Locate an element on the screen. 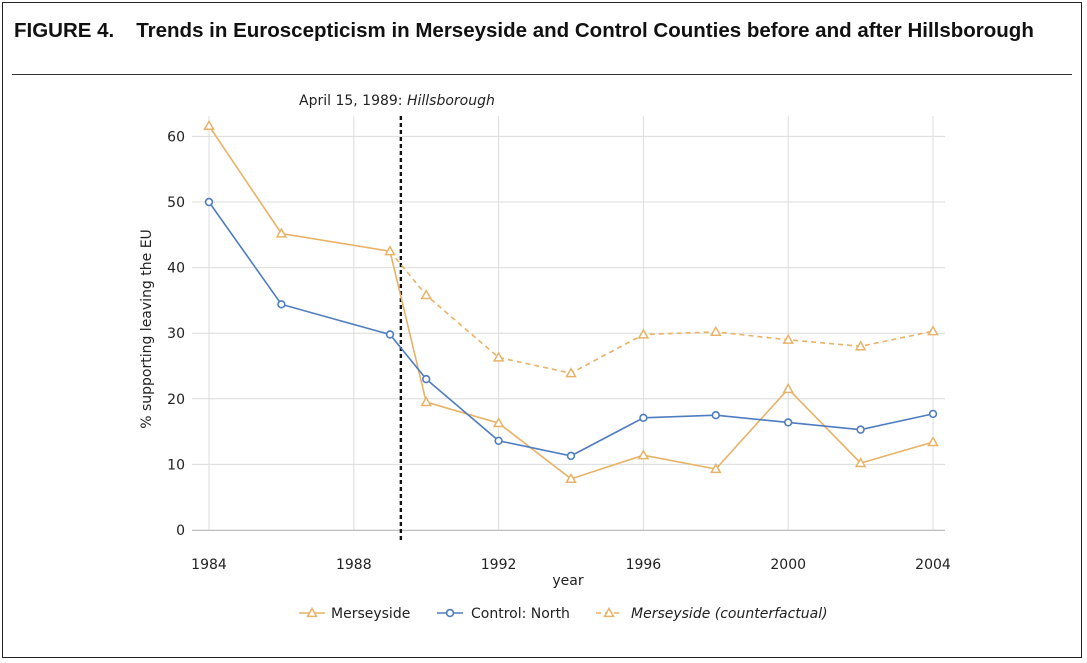 The width and height of the screenshot is (1087, 663). y-tick-label: 60 is located at coordinates (176, 137).